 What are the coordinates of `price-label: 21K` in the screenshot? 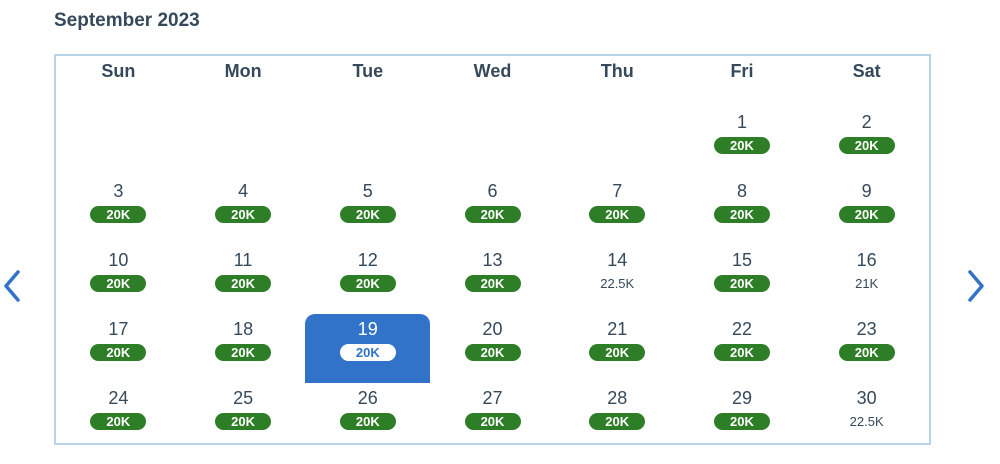 It's located at (867, 283).